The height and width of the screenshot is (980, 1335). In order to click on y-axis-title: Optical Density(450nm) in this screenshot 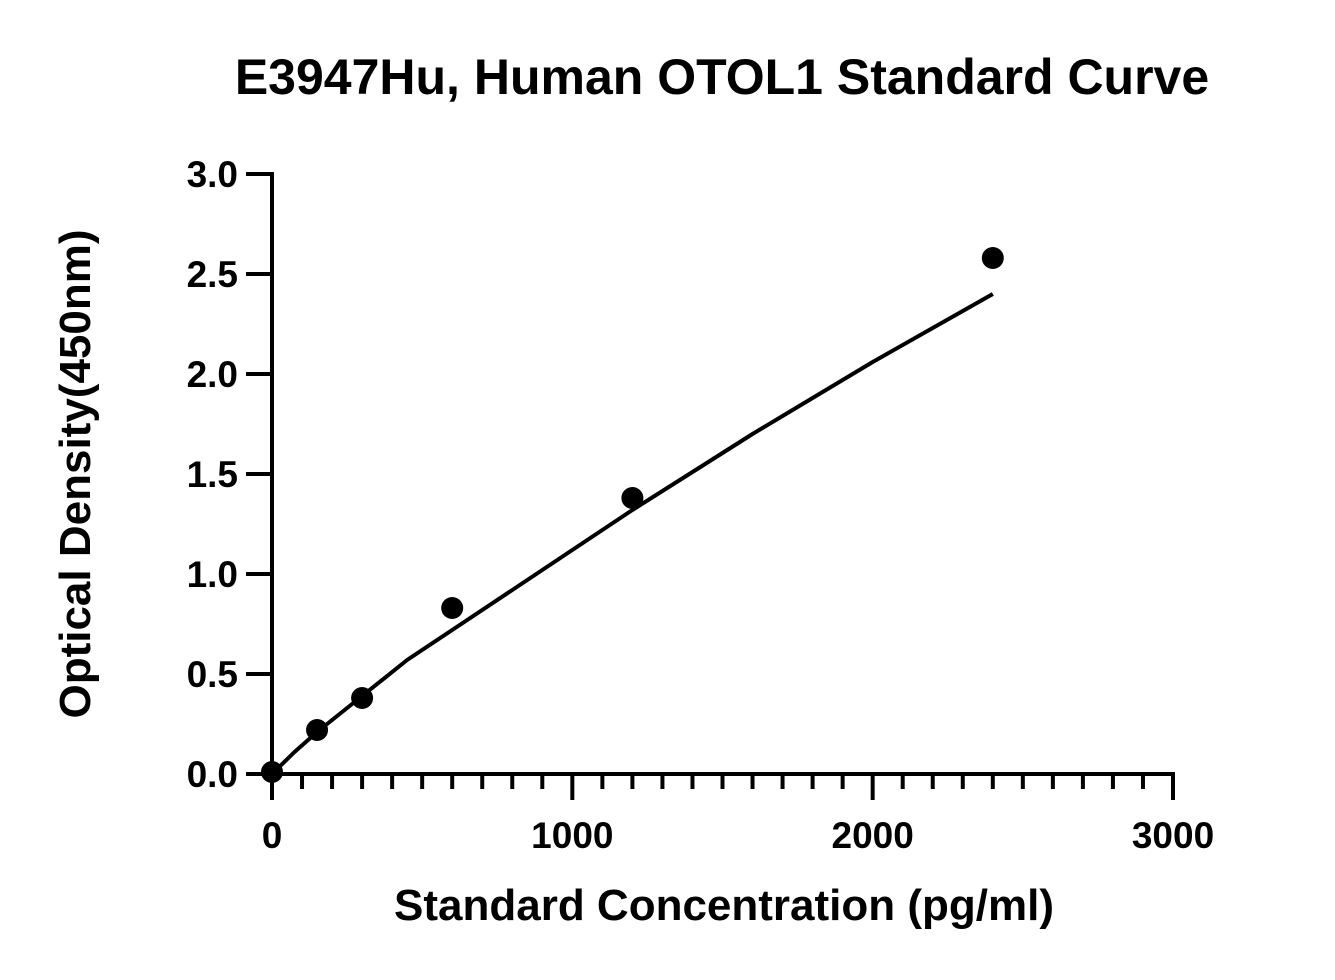, I will do `click(75, 473)`.